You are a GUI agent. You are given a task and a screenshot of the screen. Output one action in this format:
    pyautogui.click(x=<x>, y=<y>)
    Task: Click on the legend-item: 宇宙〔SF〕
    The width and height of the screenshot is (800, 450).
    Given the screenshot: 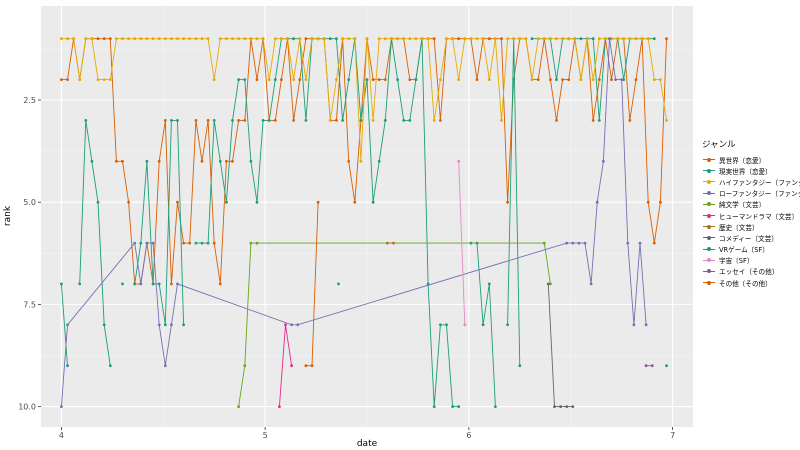 What is the action you would take?
    pyautogui.click(x=750, y=260)
    